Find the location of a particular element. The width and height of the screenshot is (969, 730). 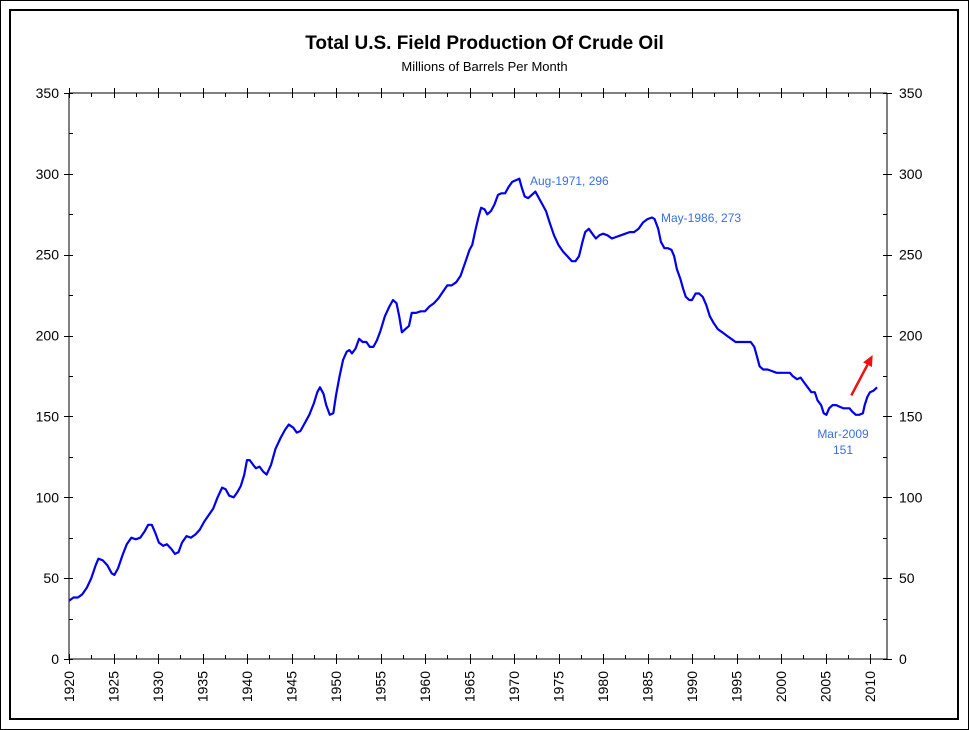

annotation-trough-2009-line2: 151 is located at coordinates (843, 450).